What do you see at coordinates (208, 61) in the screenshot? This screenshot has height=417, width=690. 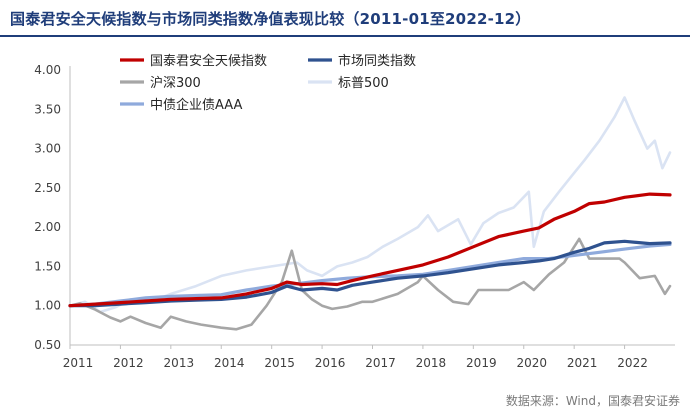 I see `legend-label-0: 国泰君安全天候指数` at bounding box center [208, 61].